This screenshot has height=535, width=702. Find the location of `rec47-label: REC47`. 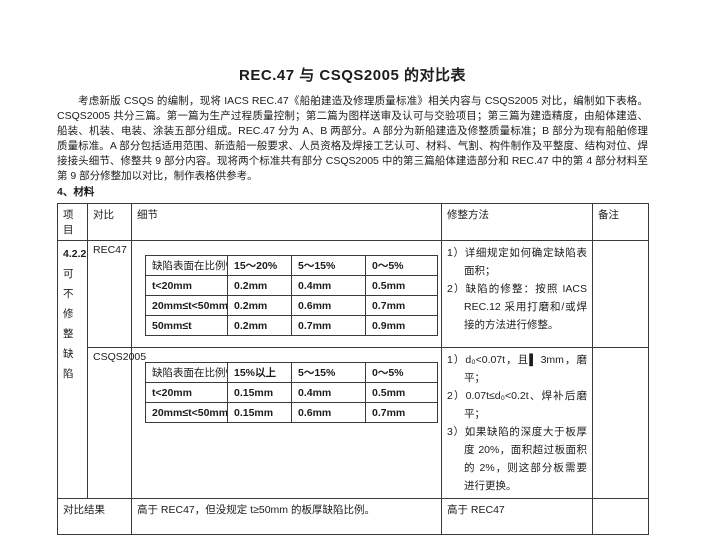

rec47-label: REC47 is located at coordinates (109, 294).